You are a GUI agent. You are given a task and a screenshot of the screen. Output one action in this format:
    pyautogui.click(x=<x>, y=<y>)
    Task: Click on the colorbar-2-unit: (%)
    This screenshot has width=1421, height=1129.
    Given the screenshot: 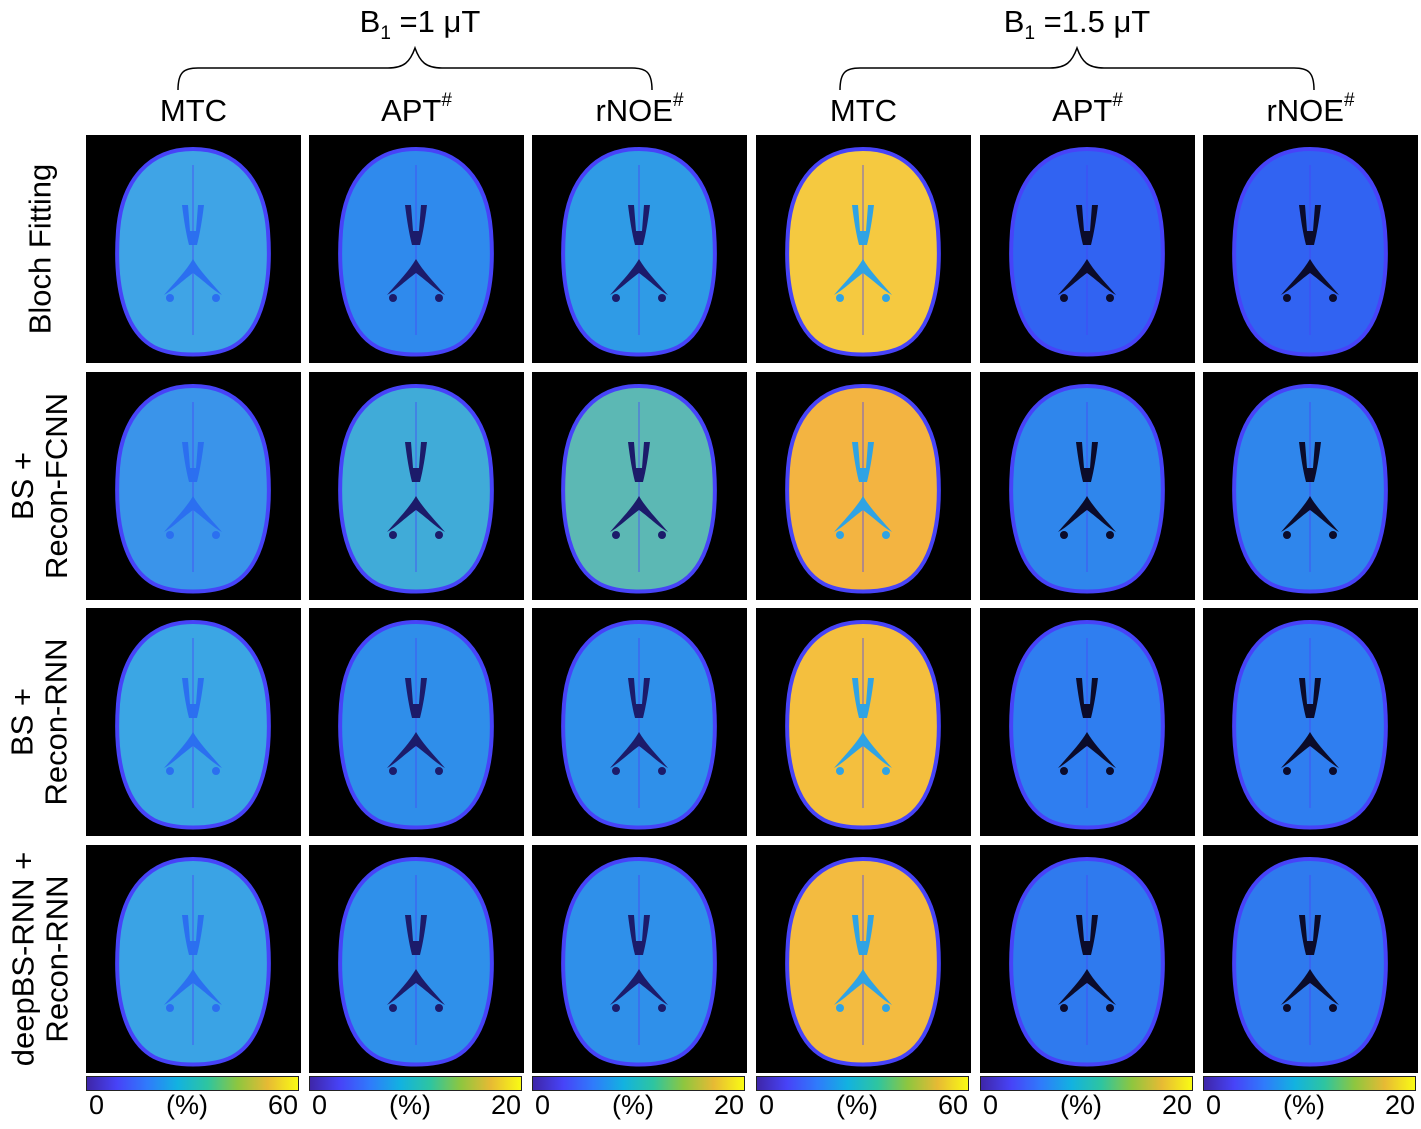 What is the action you would take?
    pyautogui.click(x=410, y=1105)
    